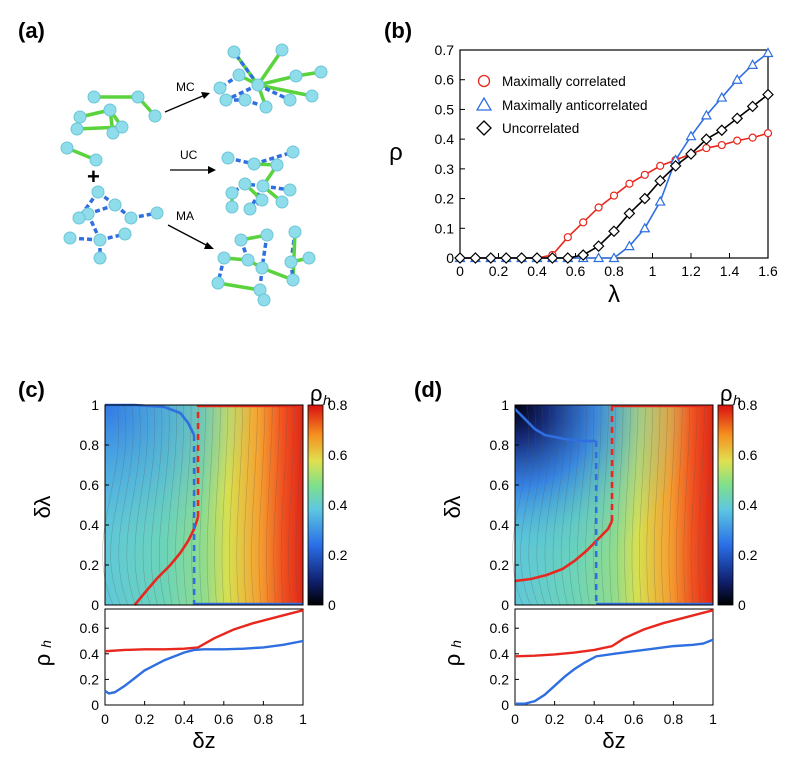 This screenshot has width=790, height=781. Describe the element at coordinates (204, 631) in the screenshot. I see `curve-red` at that location.